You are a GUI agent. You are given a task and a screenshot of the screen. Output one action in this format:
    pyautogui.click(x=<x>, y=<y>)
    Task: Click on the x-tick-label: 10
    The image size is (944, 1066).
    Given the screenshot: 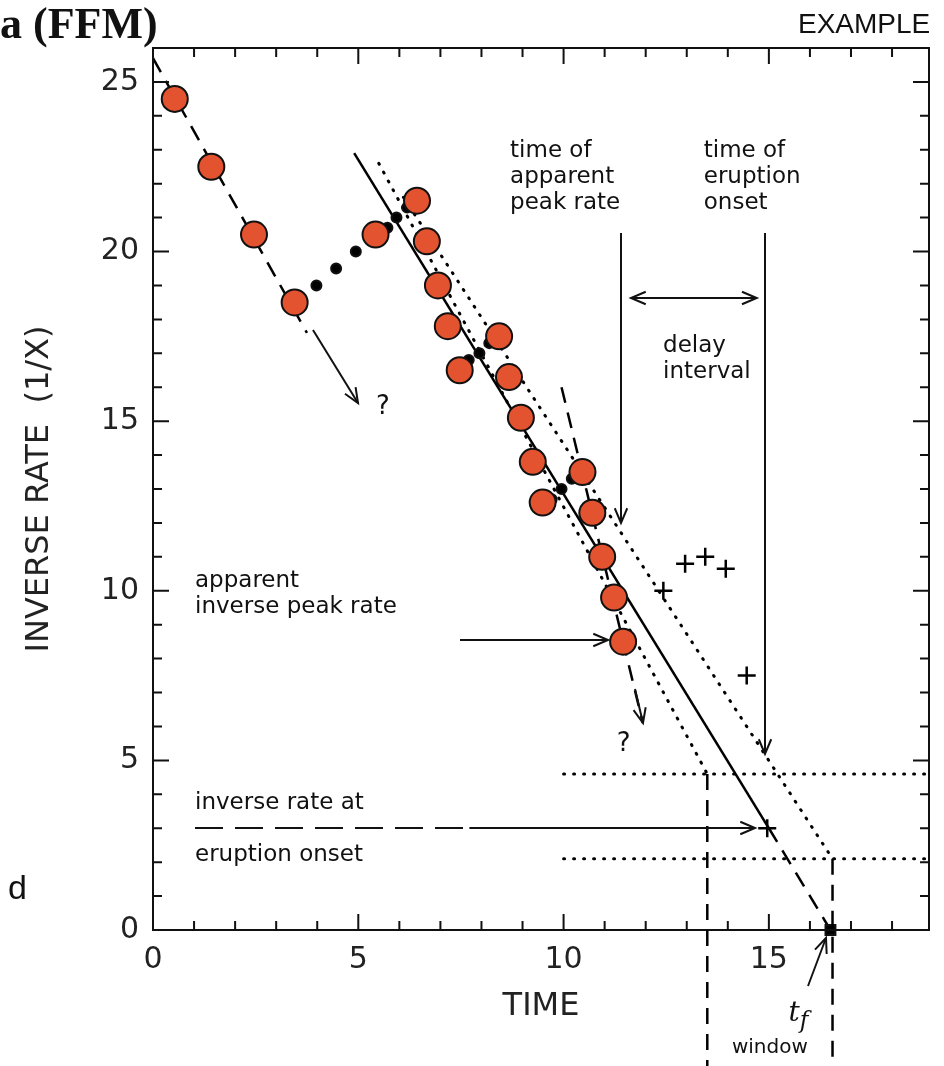 What is the action you would take?
    pyautogui.click(x=563, y=957)
    